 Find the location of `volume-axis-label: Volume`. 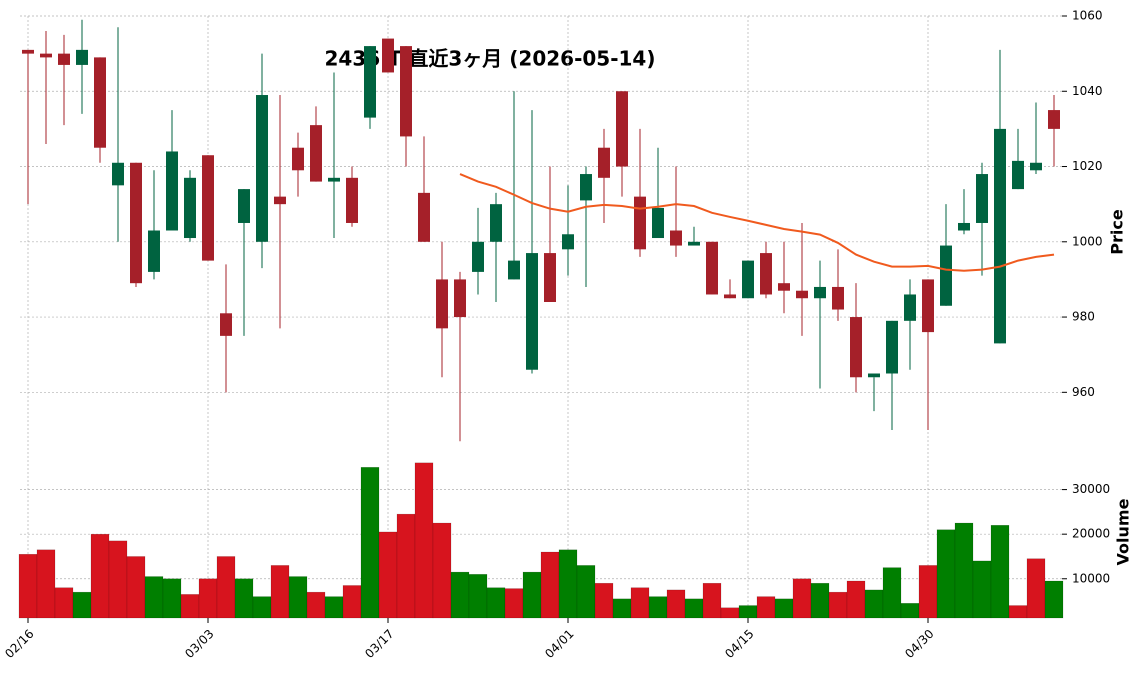

volume-axis-label: Volume is located at coordinates (1123, 531).